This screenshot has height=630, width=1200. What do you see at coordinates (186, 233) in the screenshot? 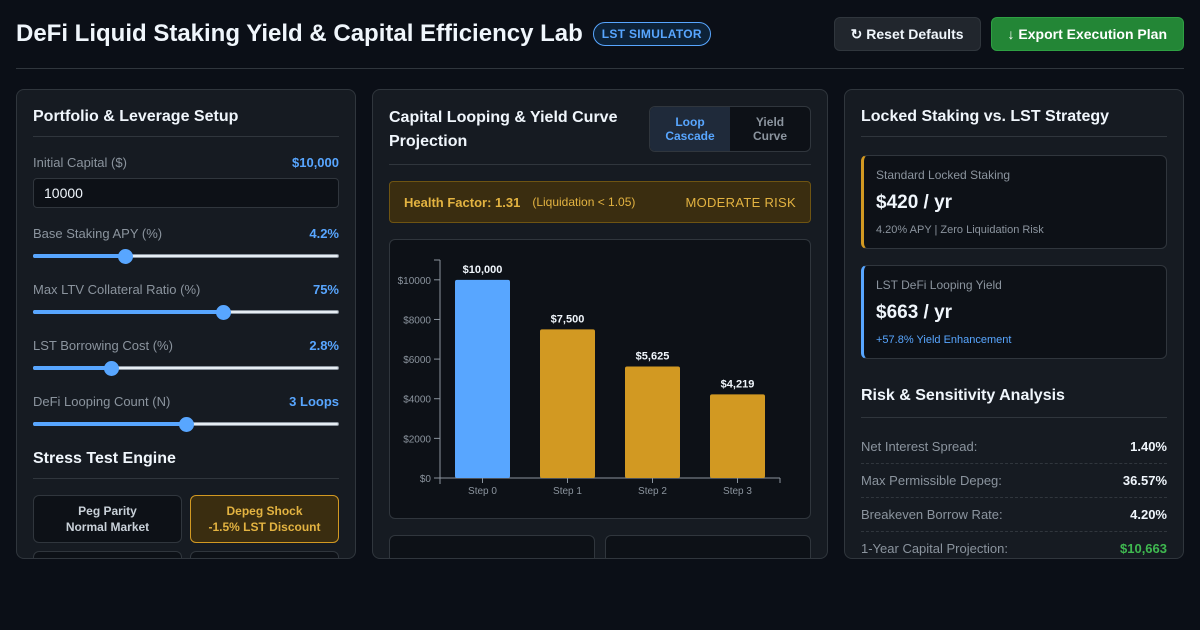
I see `slider-row: Base Staking APY (%) 4.2%` at bounding box center [186, 233].